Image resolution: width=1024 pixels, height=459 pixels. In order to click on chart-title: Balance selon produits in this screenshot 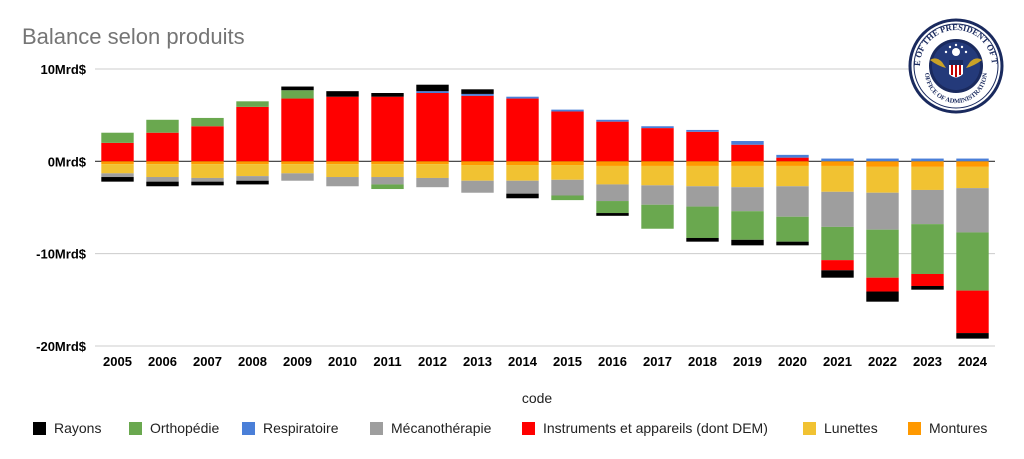, I will do `click(133, 36)`.